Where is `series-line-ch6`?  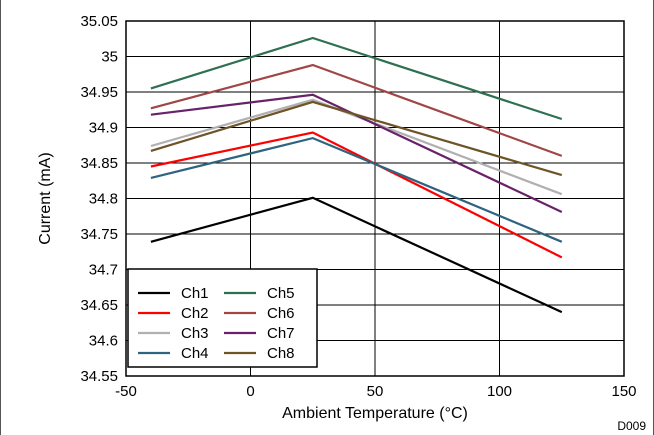
series-line-ch6 is located at coordinates (356, 110).